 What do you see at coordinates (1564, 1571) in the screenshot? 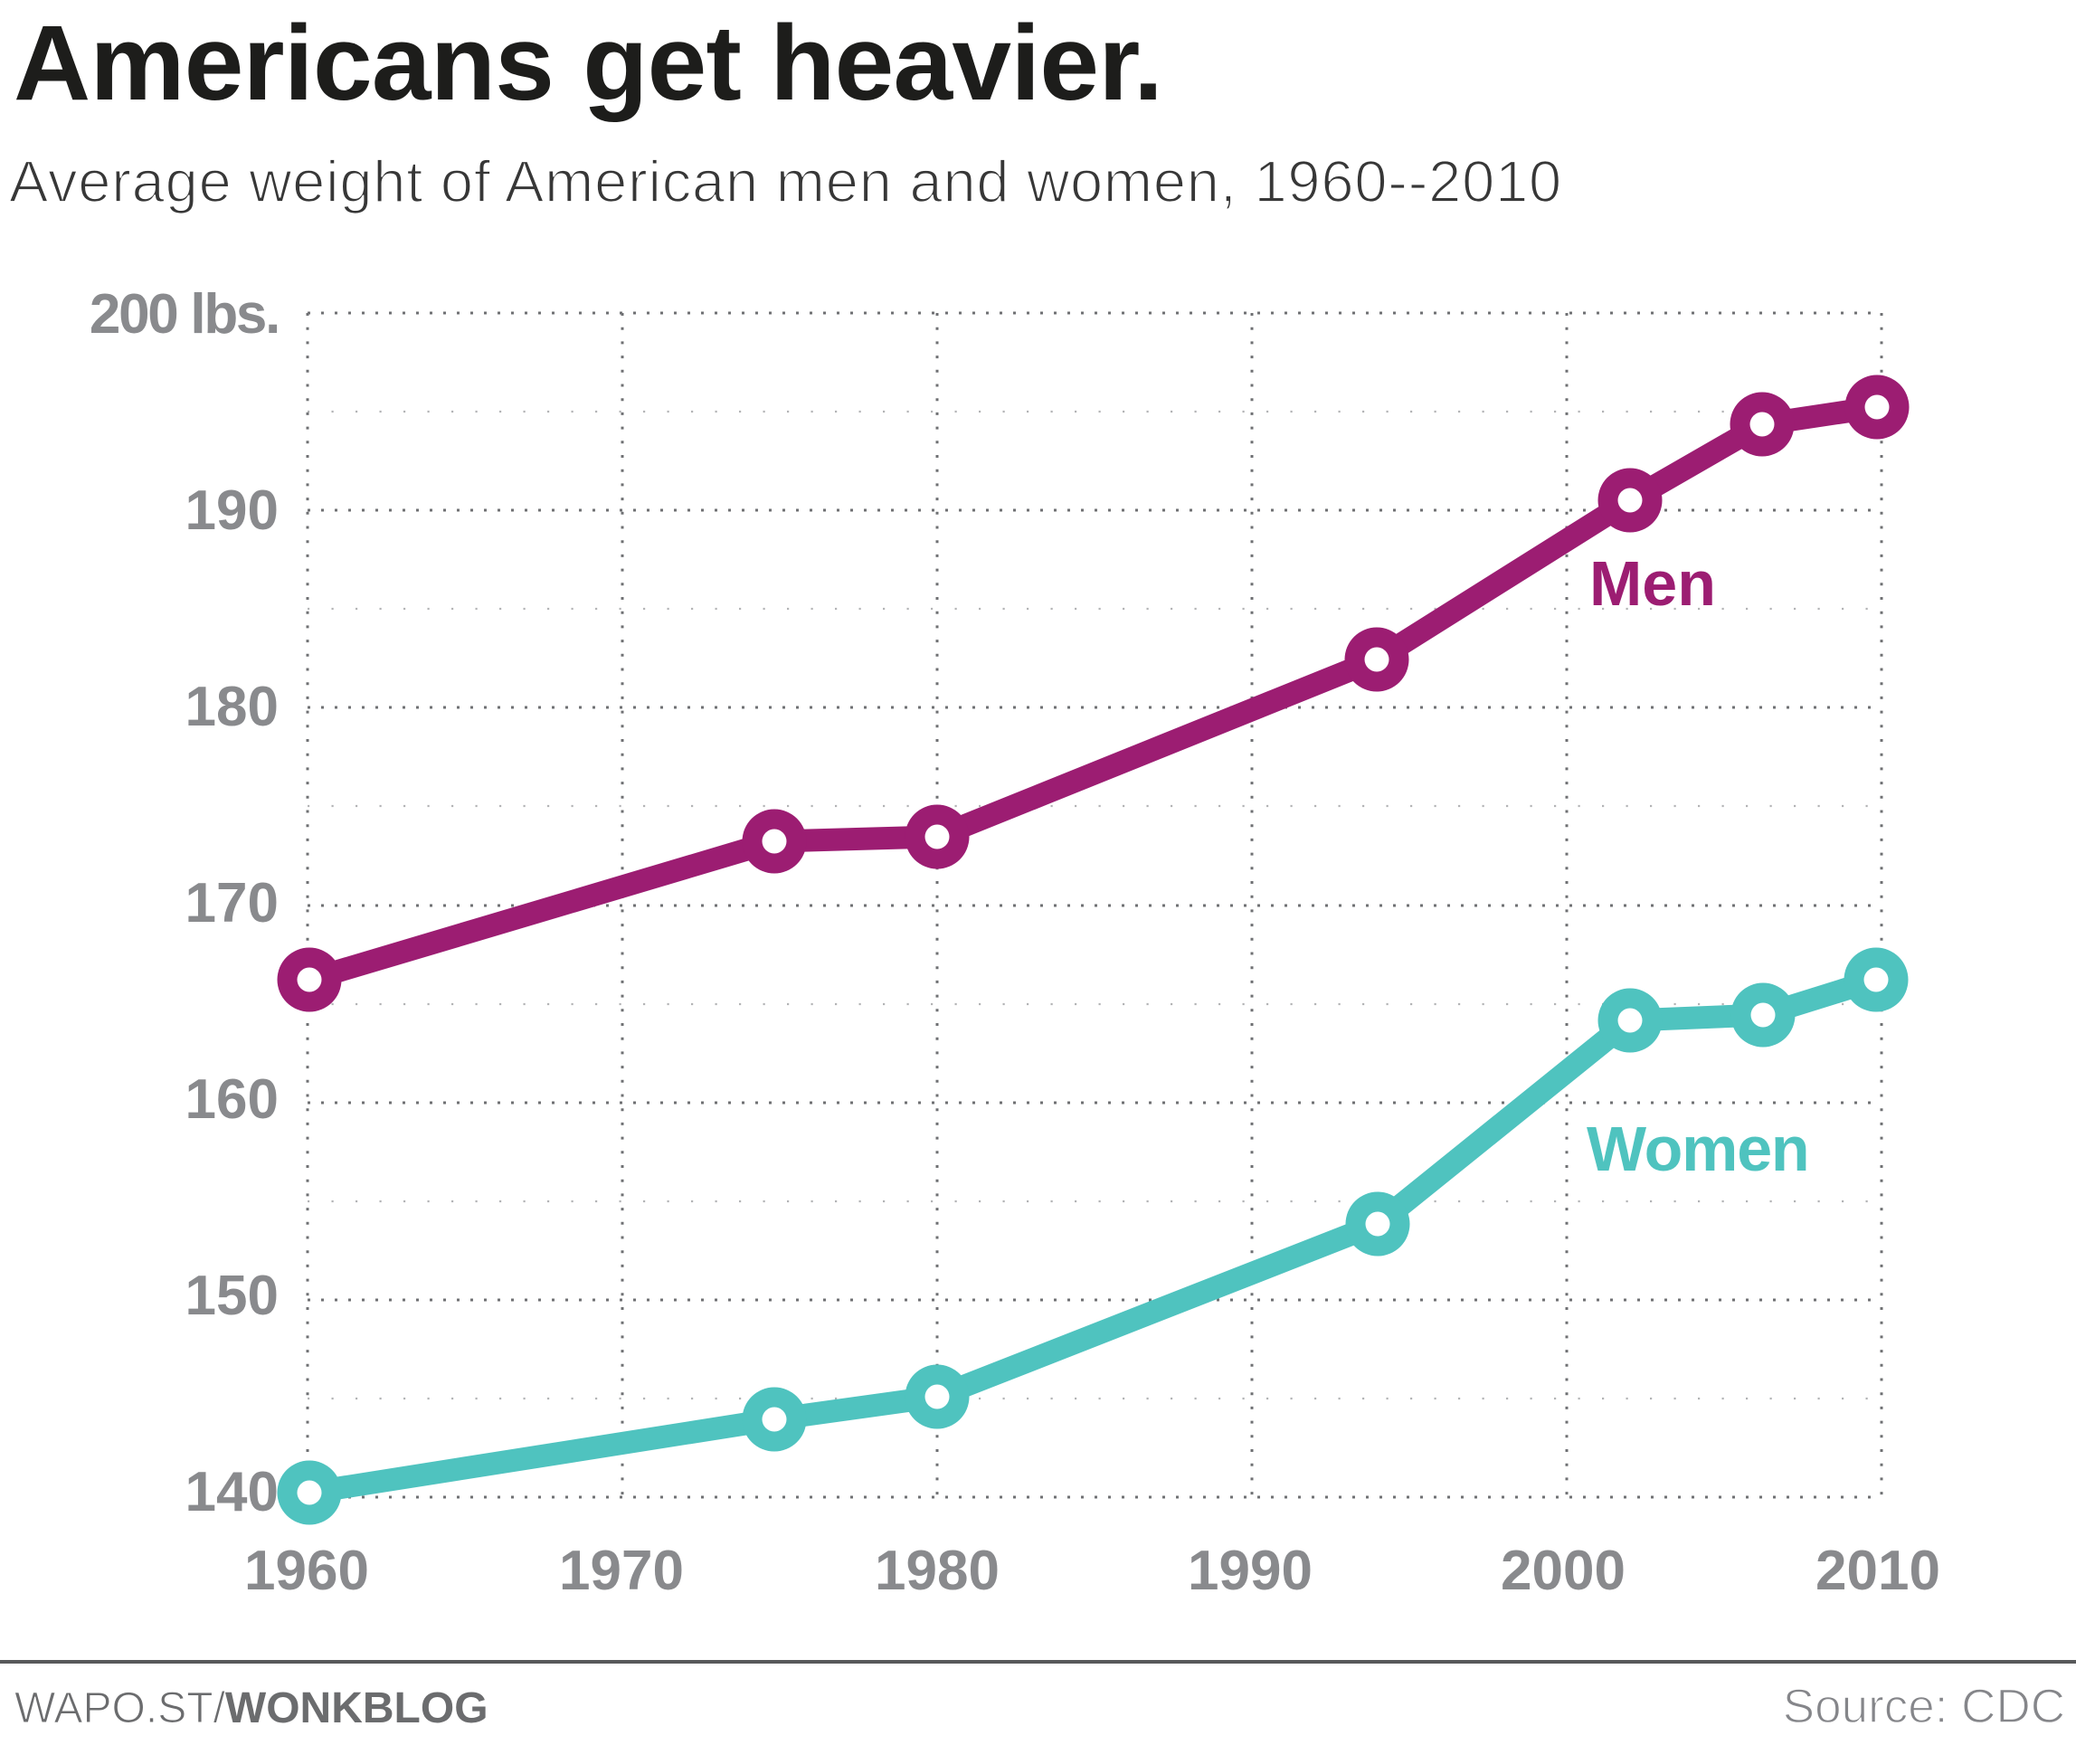
I see `svg-text: 2000` at bounding box center [1564, 1571].